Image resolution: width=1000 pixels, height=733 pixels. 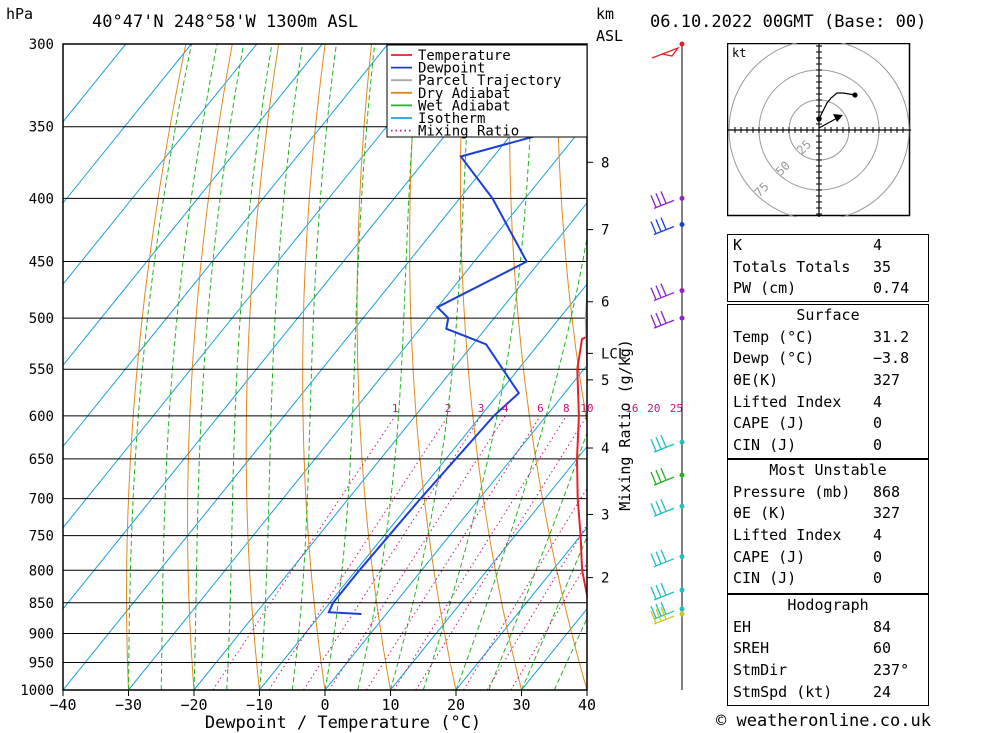 I want to click on pressure-tick-label: 450, so click(x=41, y=263).